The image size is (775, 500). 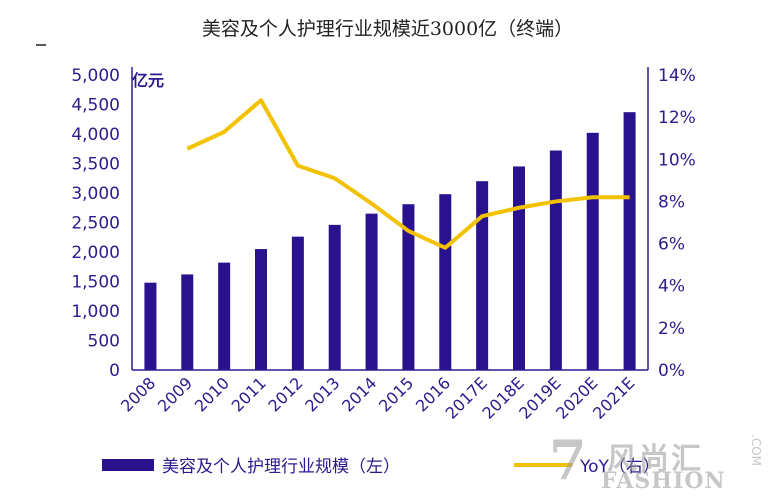 I want to click on x-tick-label: 2012, so click(x=285, y=394).